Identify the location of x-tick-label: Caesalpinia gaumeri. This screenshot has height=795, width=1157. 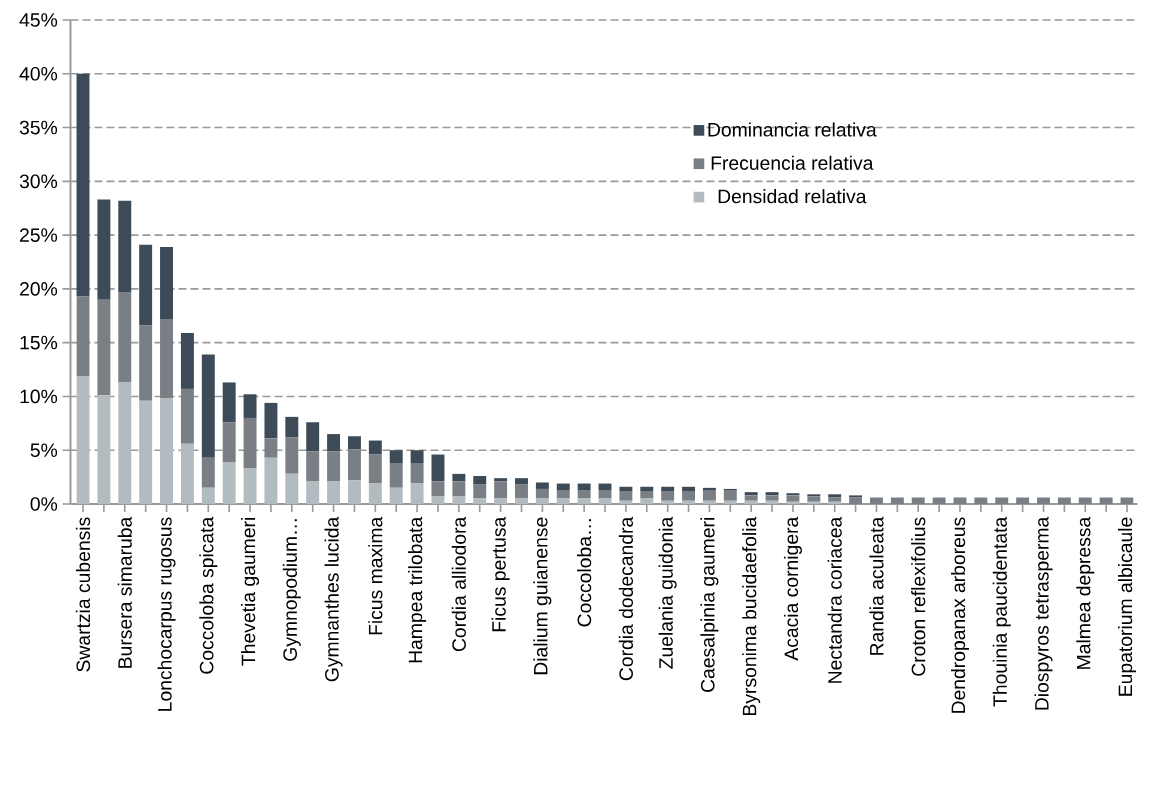
(709, 605).